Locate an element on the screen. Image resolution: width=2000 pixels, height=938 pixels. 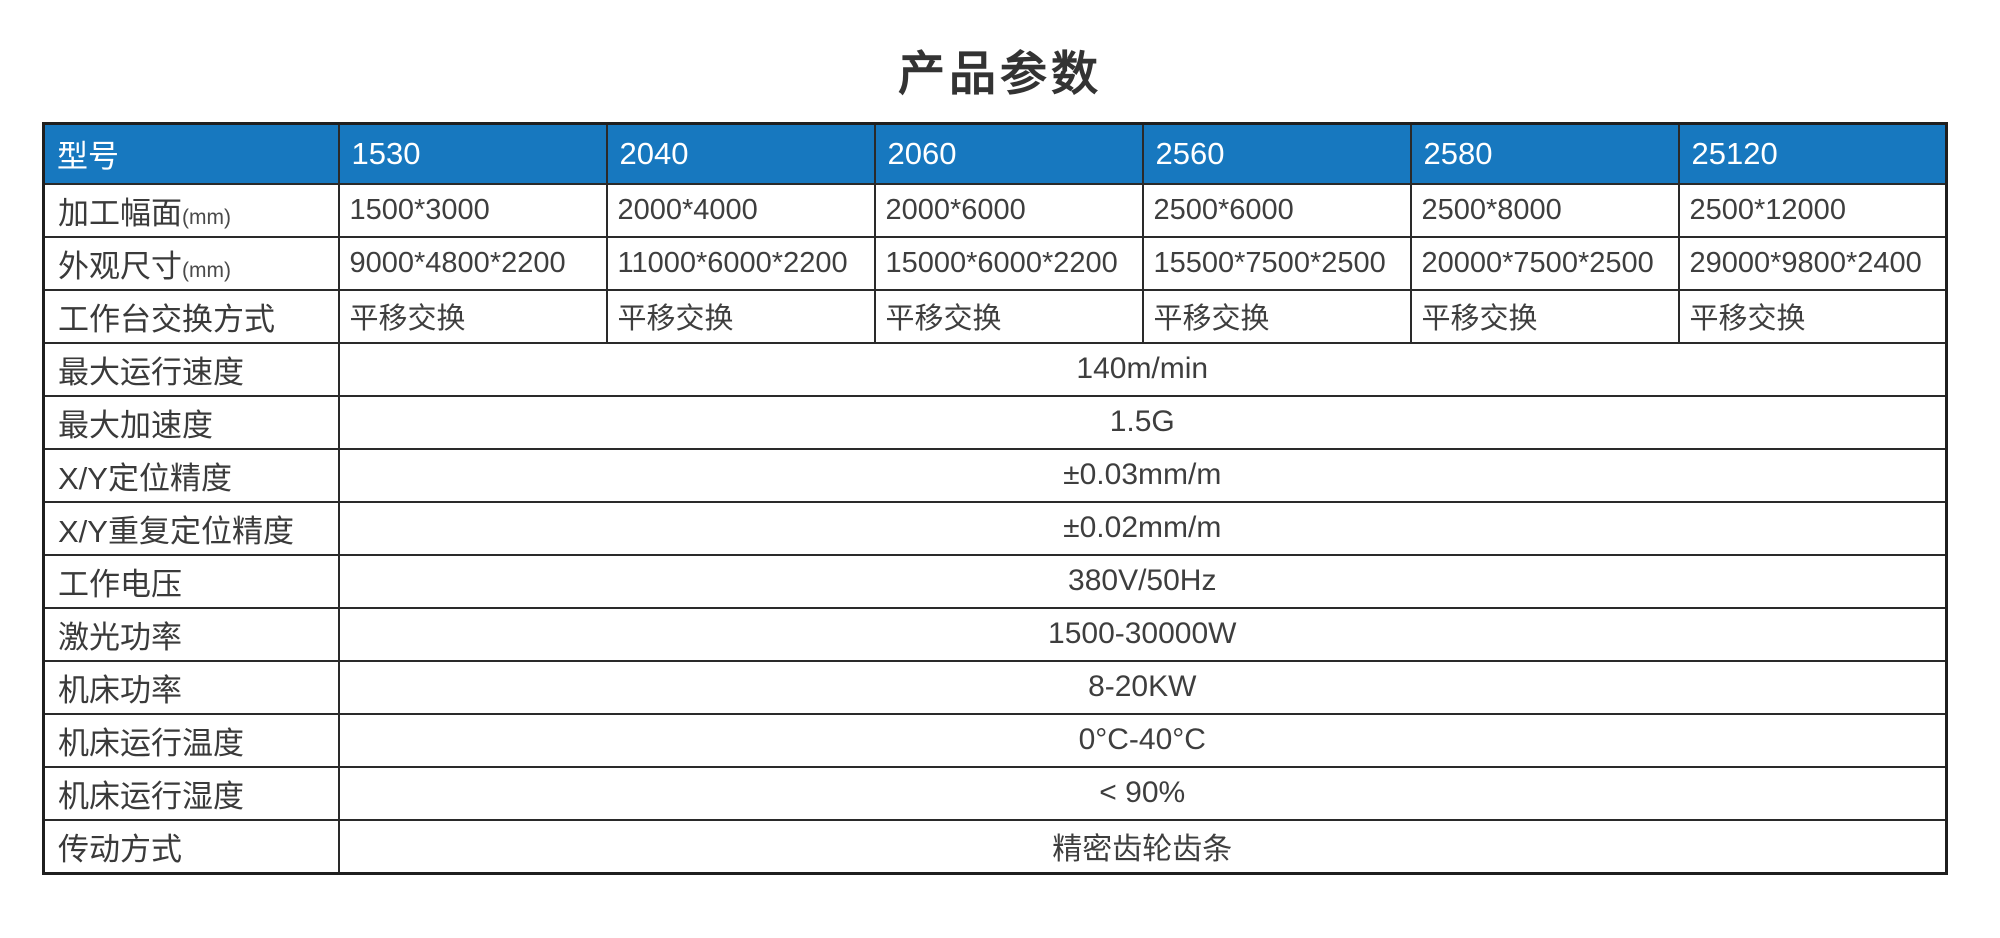
table-cell: 15500*7500*2500 is located at coordinates (1276, 263).